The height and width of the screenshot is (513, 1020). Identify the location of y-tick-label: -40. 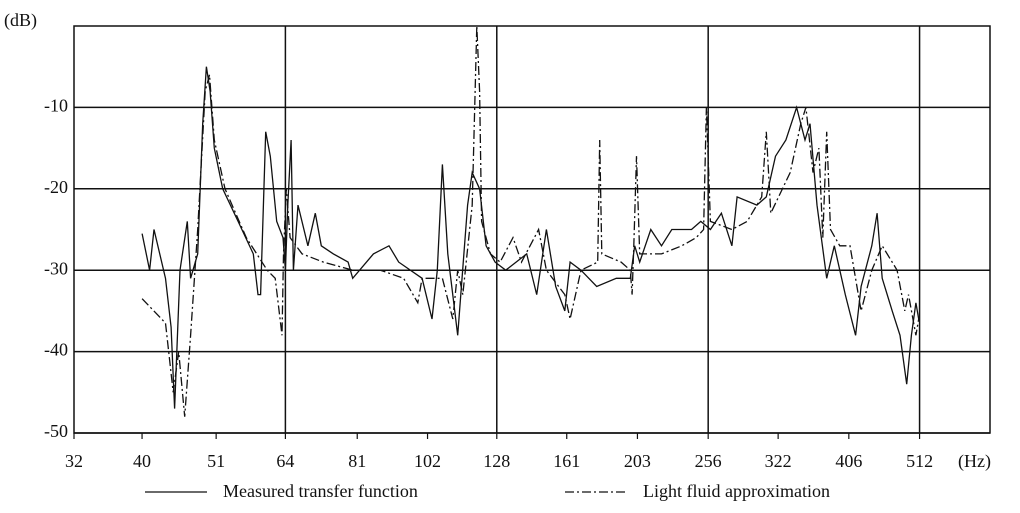
(56, 350).